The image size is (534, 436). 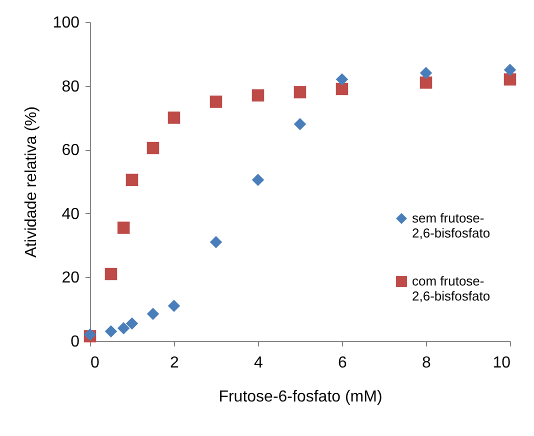 What do you see at coordinates (175, 363) in the screenshot?
I see `x-tick-label: 2` at bounding box center [175, 363].